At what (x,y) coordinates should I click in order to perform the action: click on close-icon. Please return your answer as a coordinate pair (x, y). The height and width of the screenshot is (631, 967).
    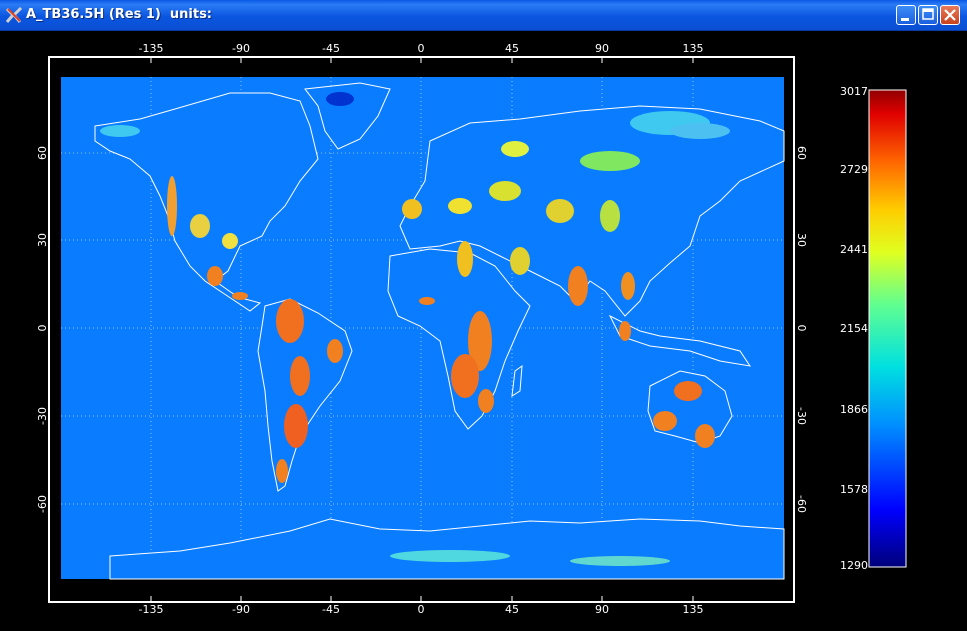
    Looking at the image, I should click on (950, 15).